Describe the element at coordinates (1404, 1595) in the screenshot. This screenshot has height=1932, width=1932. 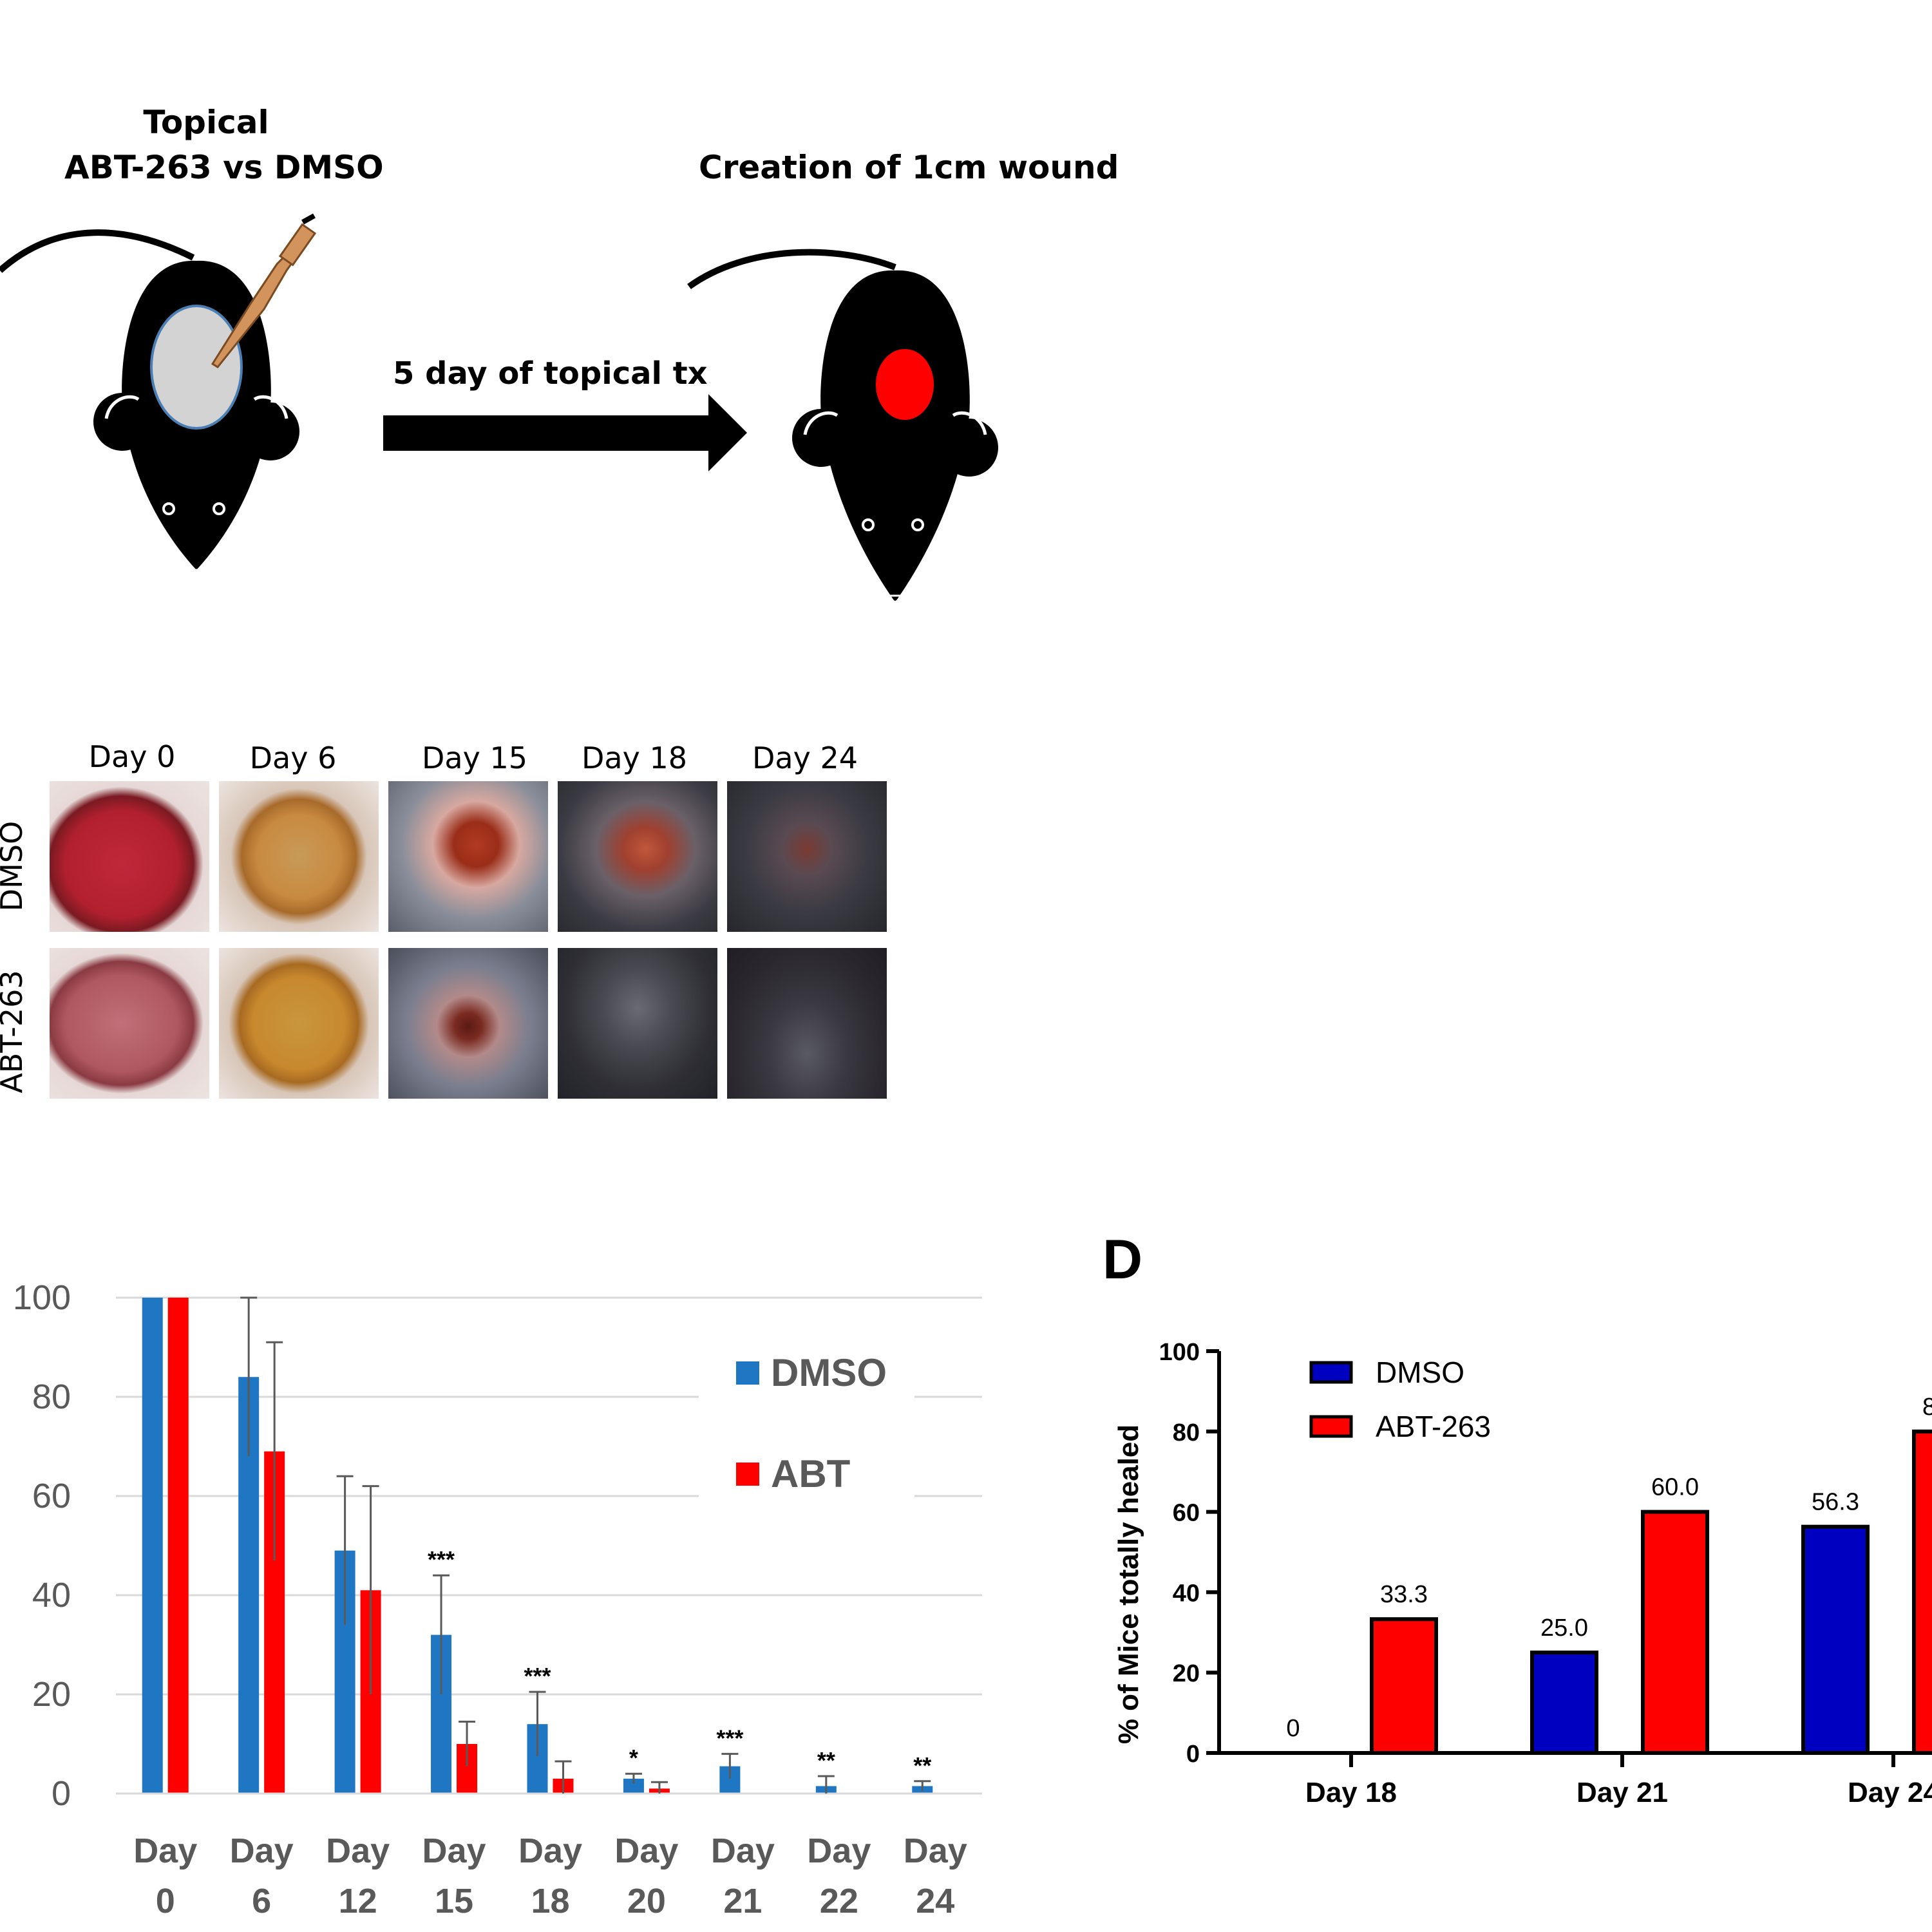
I see `d-value-label: 33.3` at that location.